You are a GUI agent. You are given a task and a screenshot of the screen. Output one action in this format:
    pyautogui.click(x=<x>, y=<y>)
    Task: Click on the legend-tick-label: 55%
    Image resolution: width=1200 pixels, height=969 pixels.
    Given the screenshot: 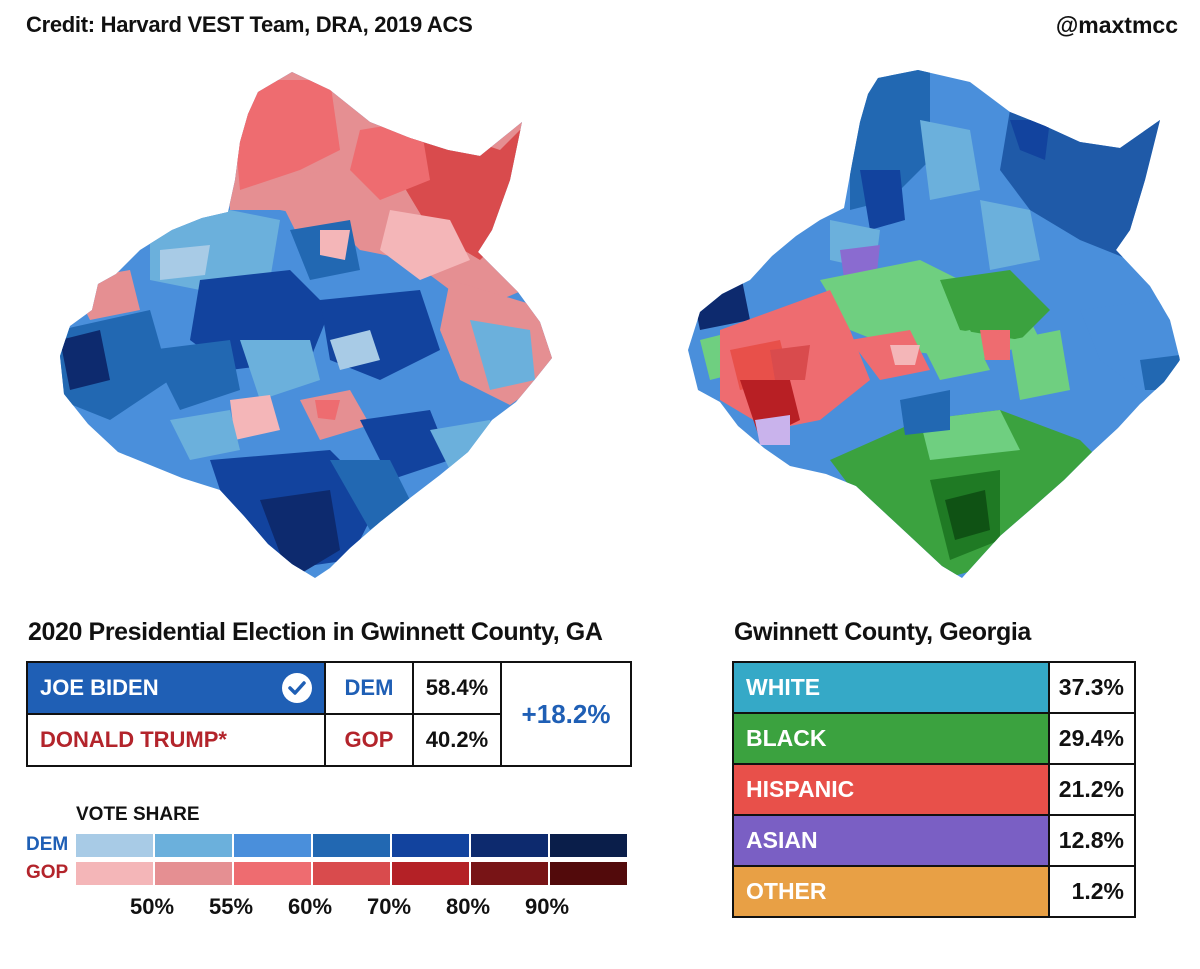 What is the action you would take?
    pyautogui.click(x=231, y=906)
    